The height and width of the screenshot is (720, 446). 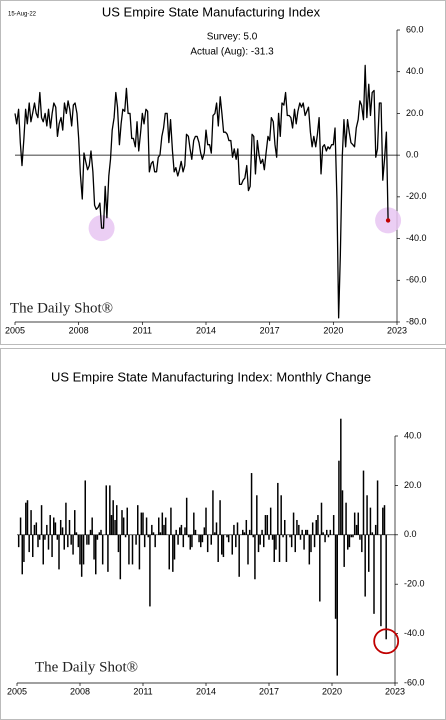 What do you see at coordinates (415, 29) in the screenshot?
I see `y-tick-label: 60.0` at bounding box center [415, 29].